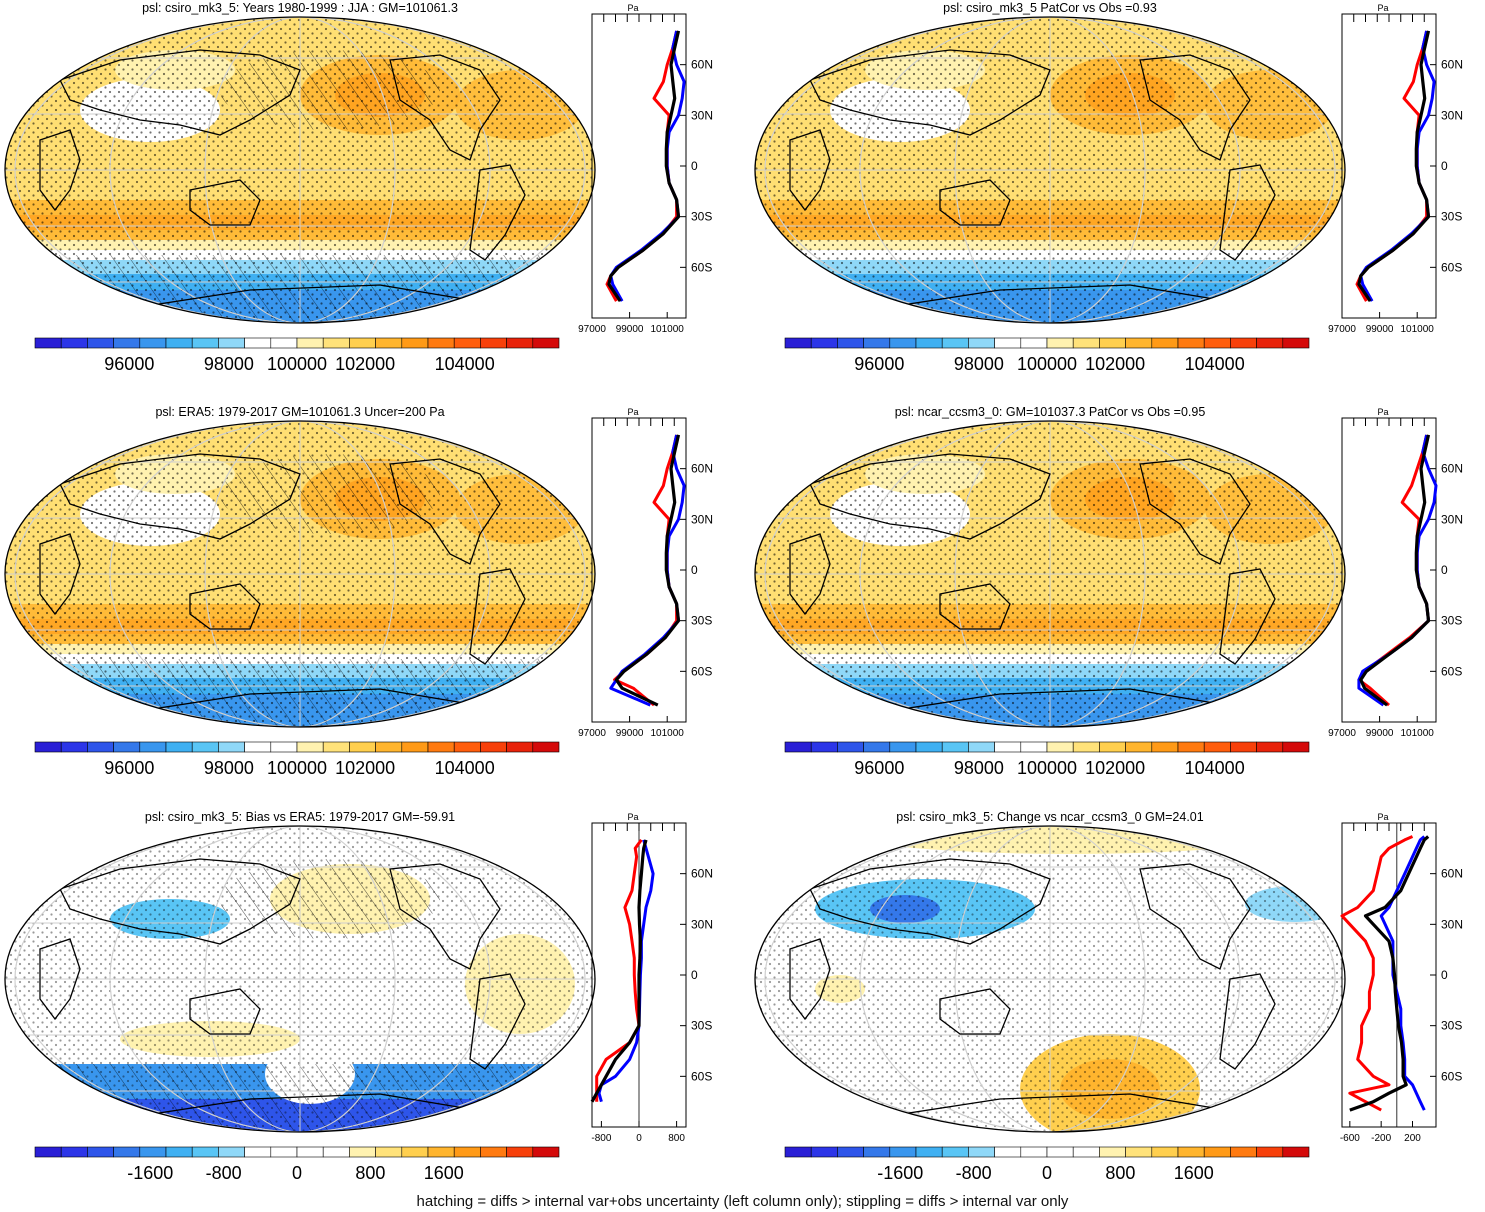 This screenshot has height=1212, width=1485. I want to click on colorbar-tick-label: 800, so click(1120, 1173).